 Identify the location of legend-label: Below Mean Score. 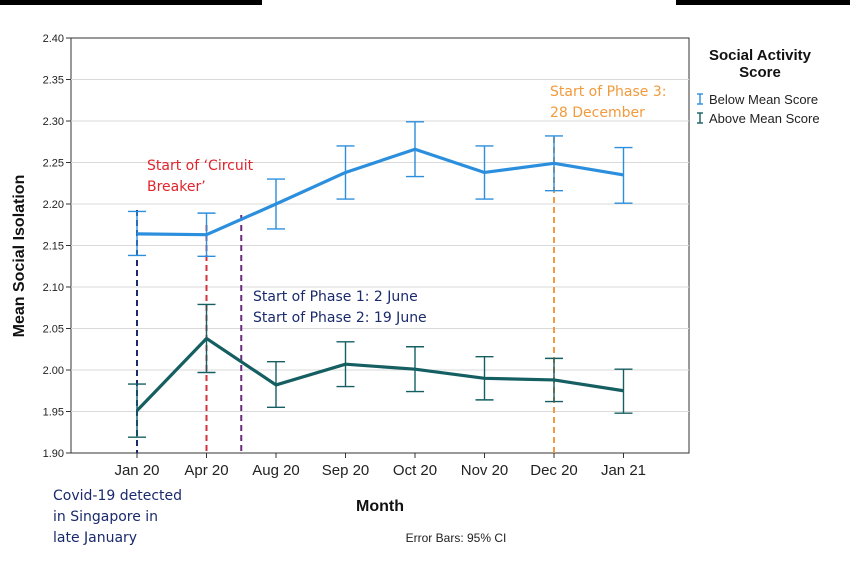
(763, 99).